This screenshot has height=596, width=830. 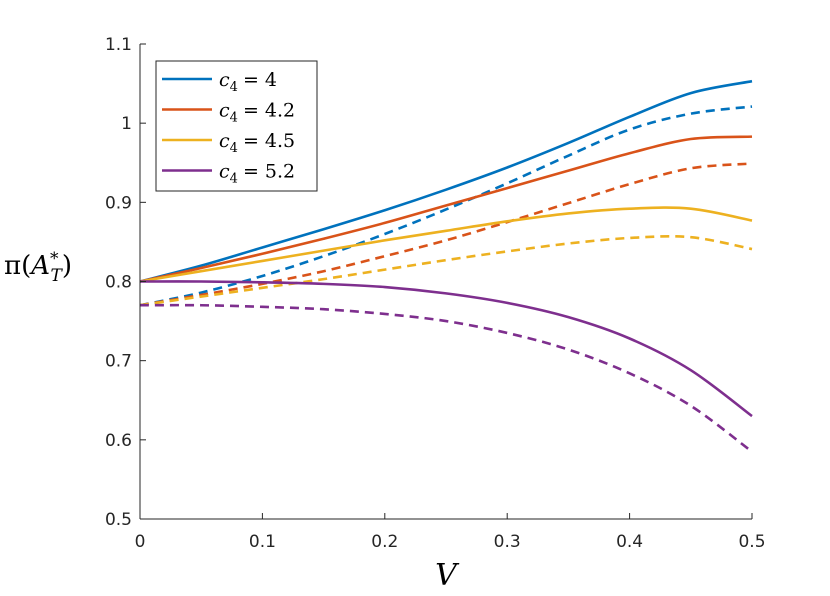 I want to click on x-axis-label: V, so click(x=447, y=575).